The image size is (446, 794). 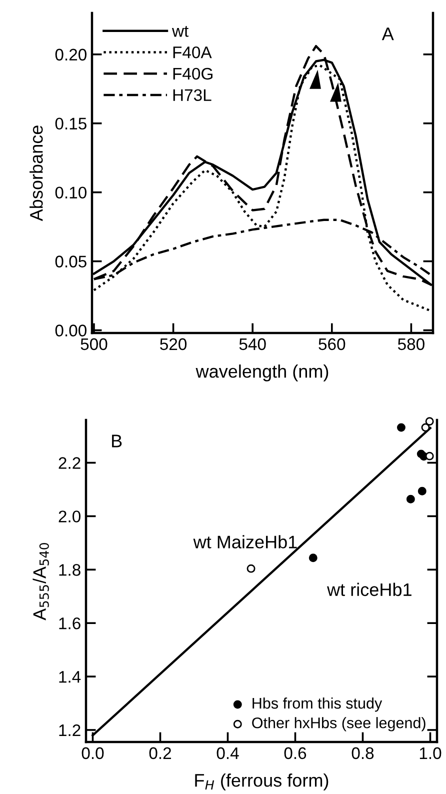 I want to click on y-tick-label: 2.2, so click(x=69, y=463).